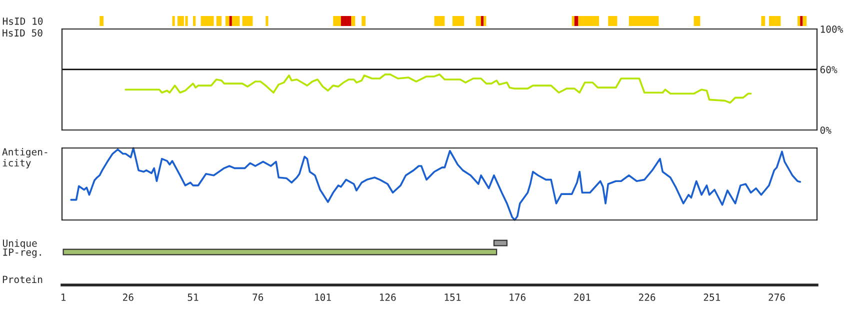  Describe the element at coordinates (712, 297) in the screenshot. I see `x-tick-label: 251` at that location.